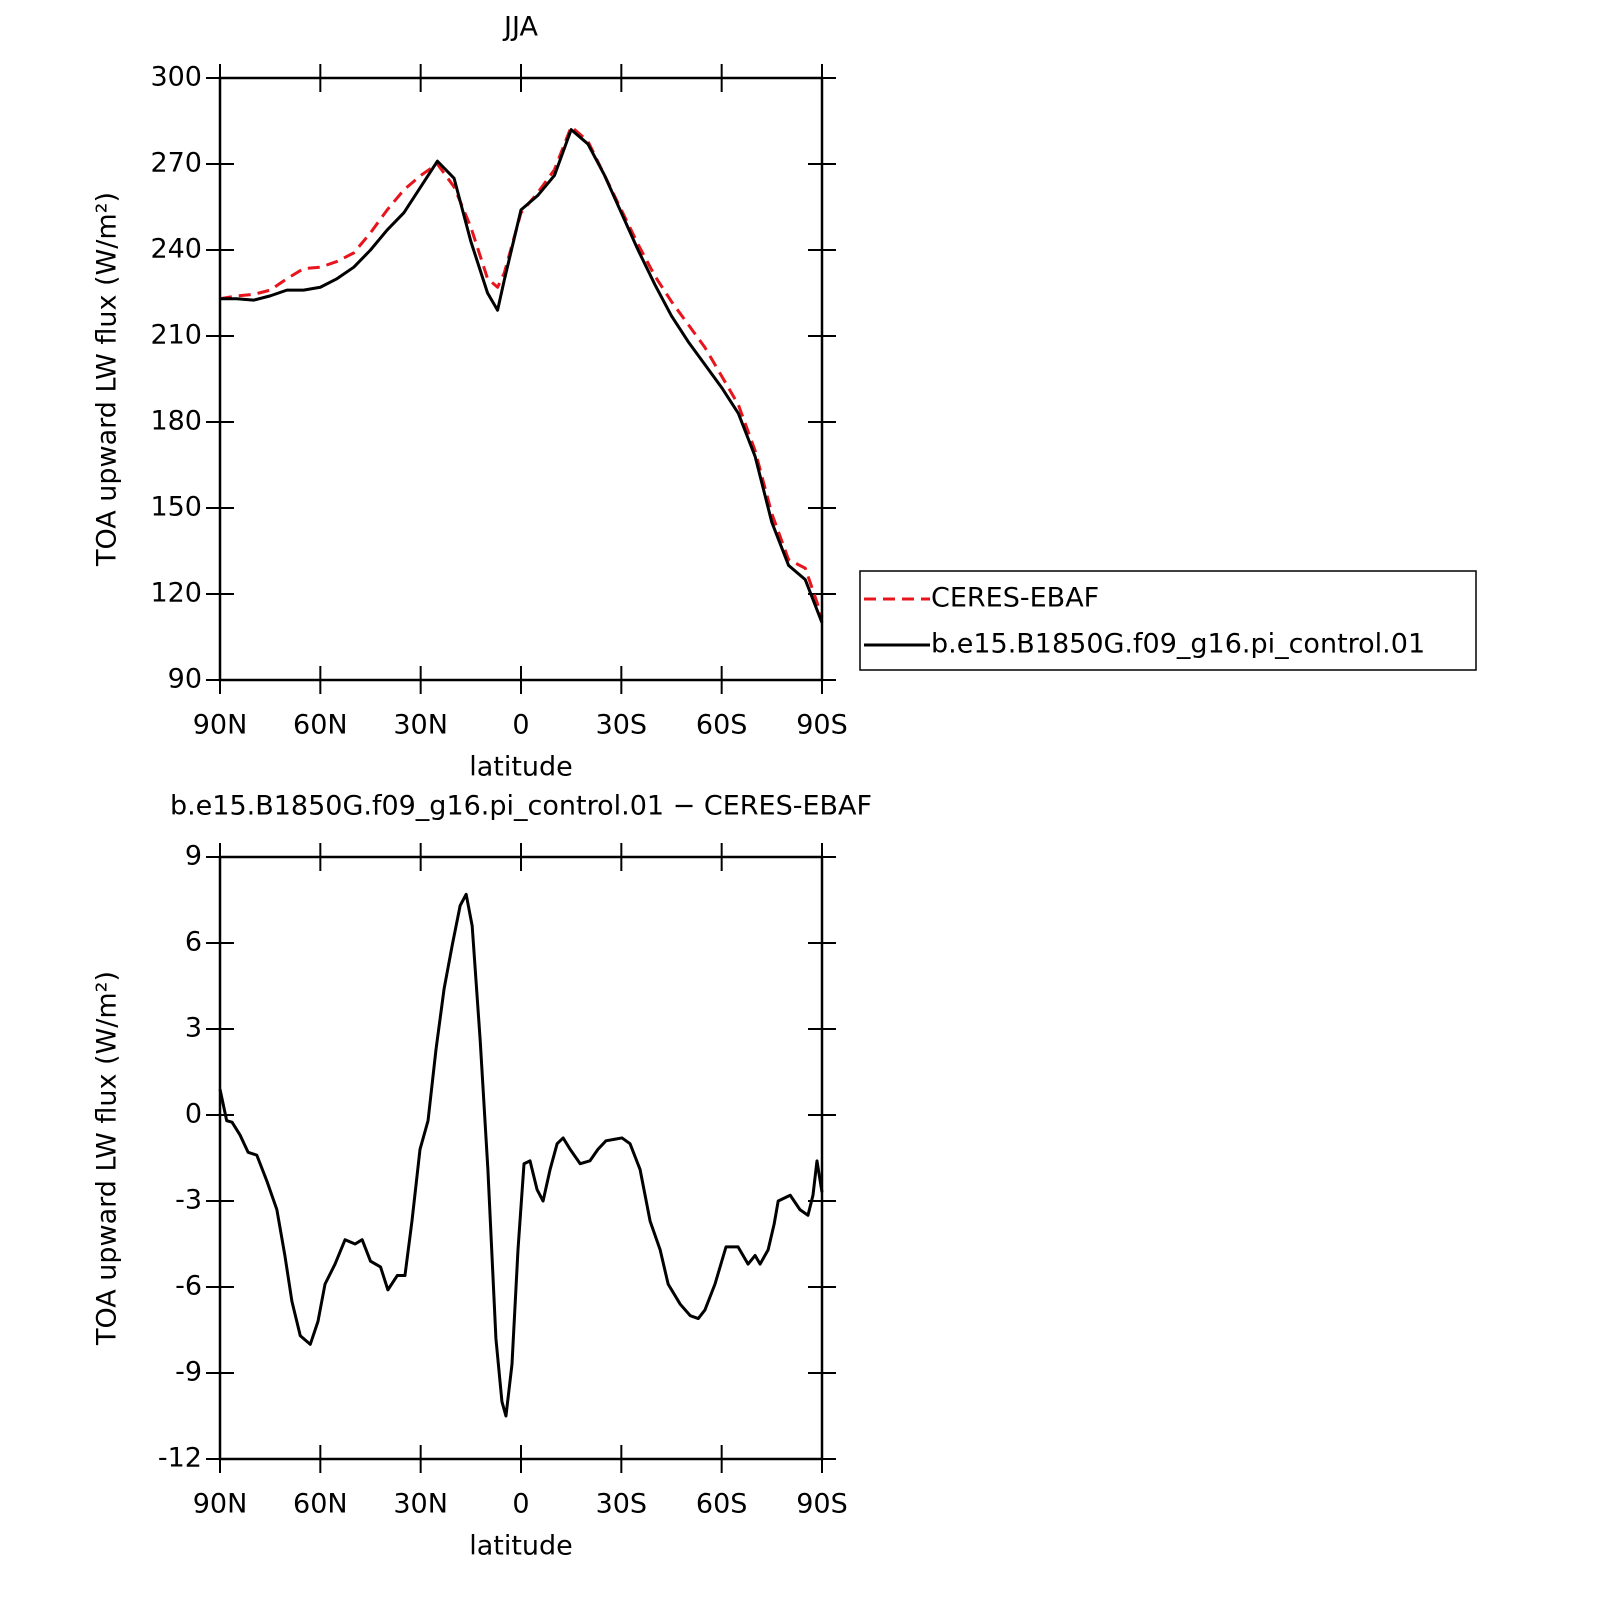  What do you see at coordinates (176, 77) in the screenshot?
I see `y-tick-label: 300` at bounding box center [176, 77].